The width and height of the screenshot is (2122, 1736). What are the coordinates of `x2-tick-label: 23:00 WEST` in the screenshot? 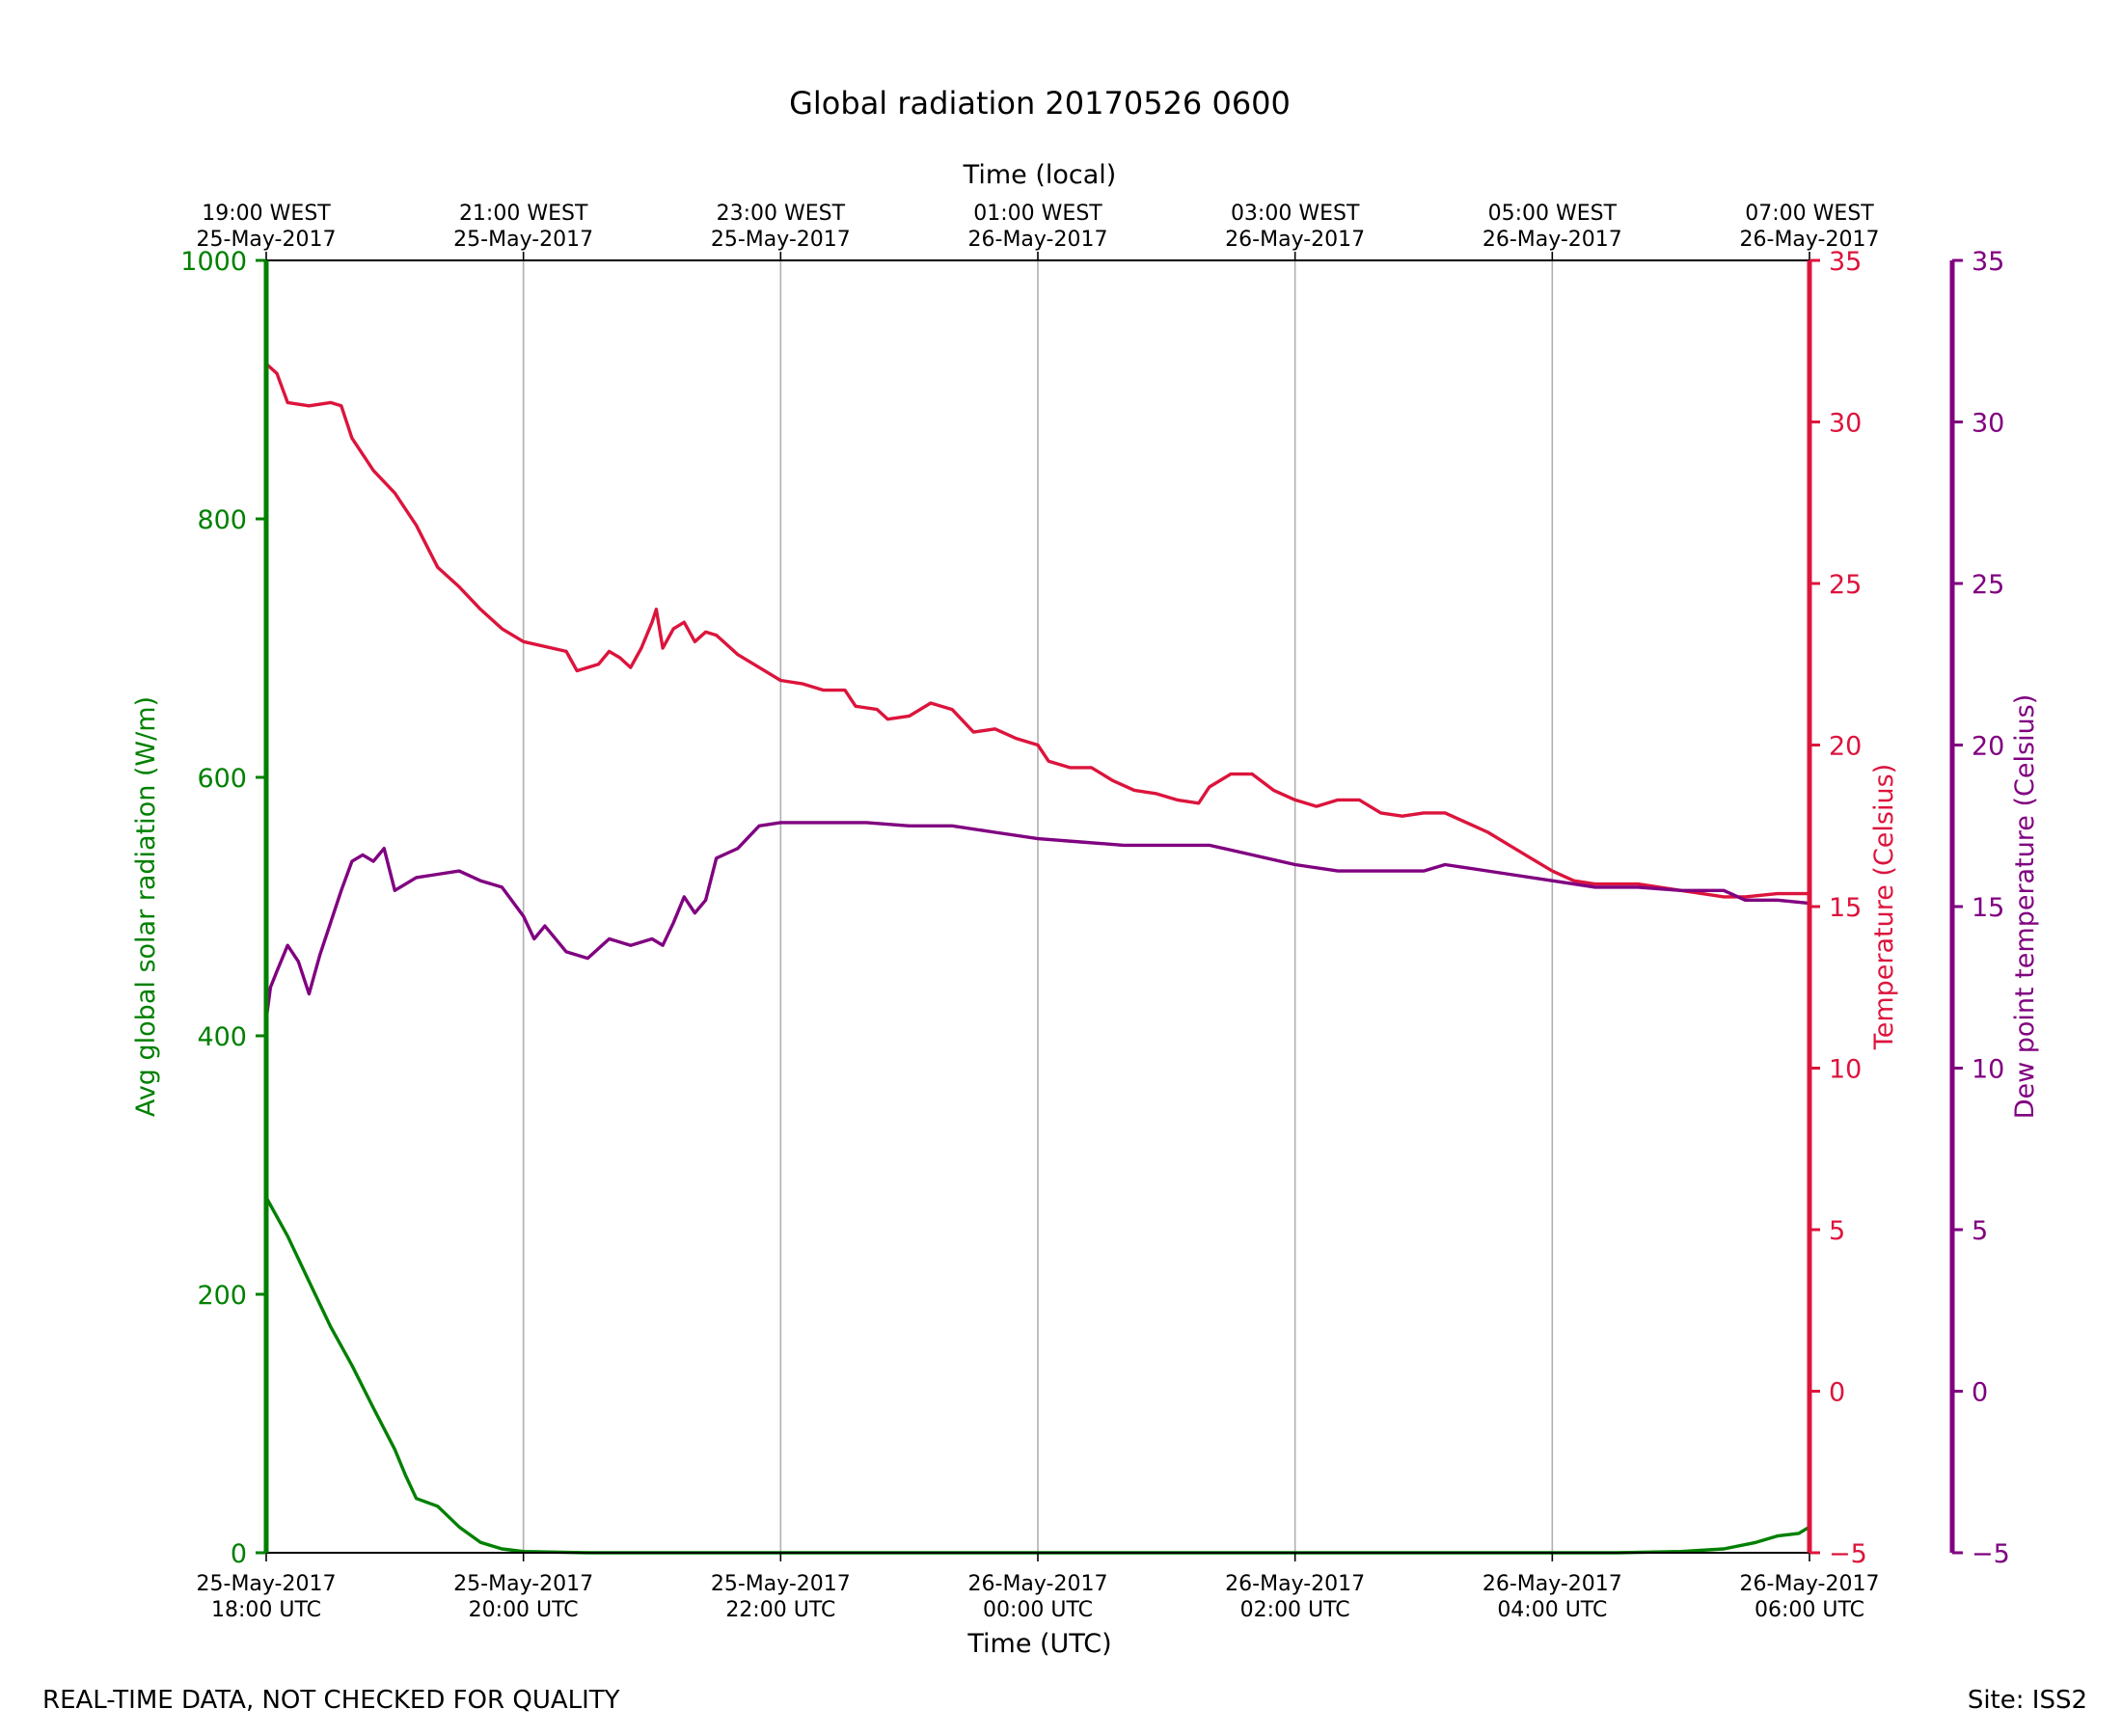 It's located at (782, 214).